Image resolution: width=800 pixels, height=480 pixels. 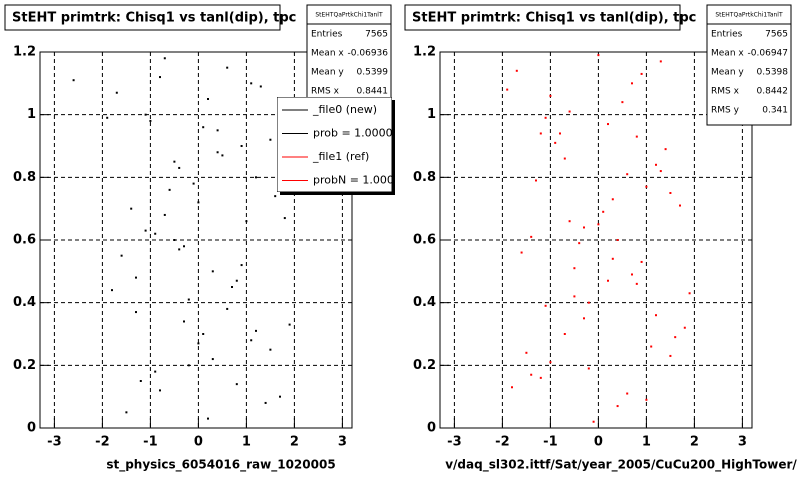 What do you see at coordinates (502, 442) in the screenshot?
I see `x-tick-label: -2` at bounding box center [502, 442].